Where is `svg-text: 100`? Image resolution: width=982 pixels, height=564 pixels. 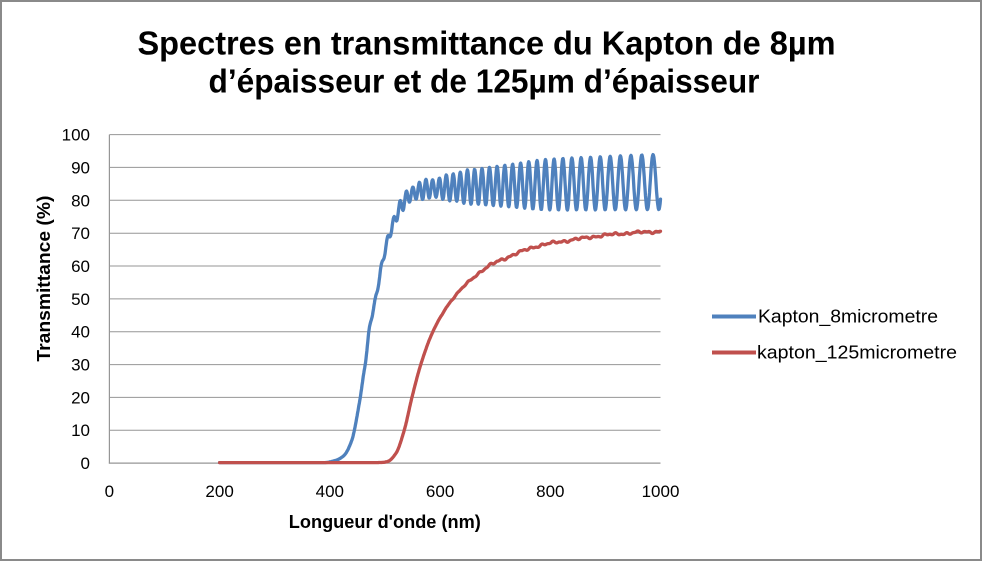
svg-text: 100 is located at coordinates (76, 135).